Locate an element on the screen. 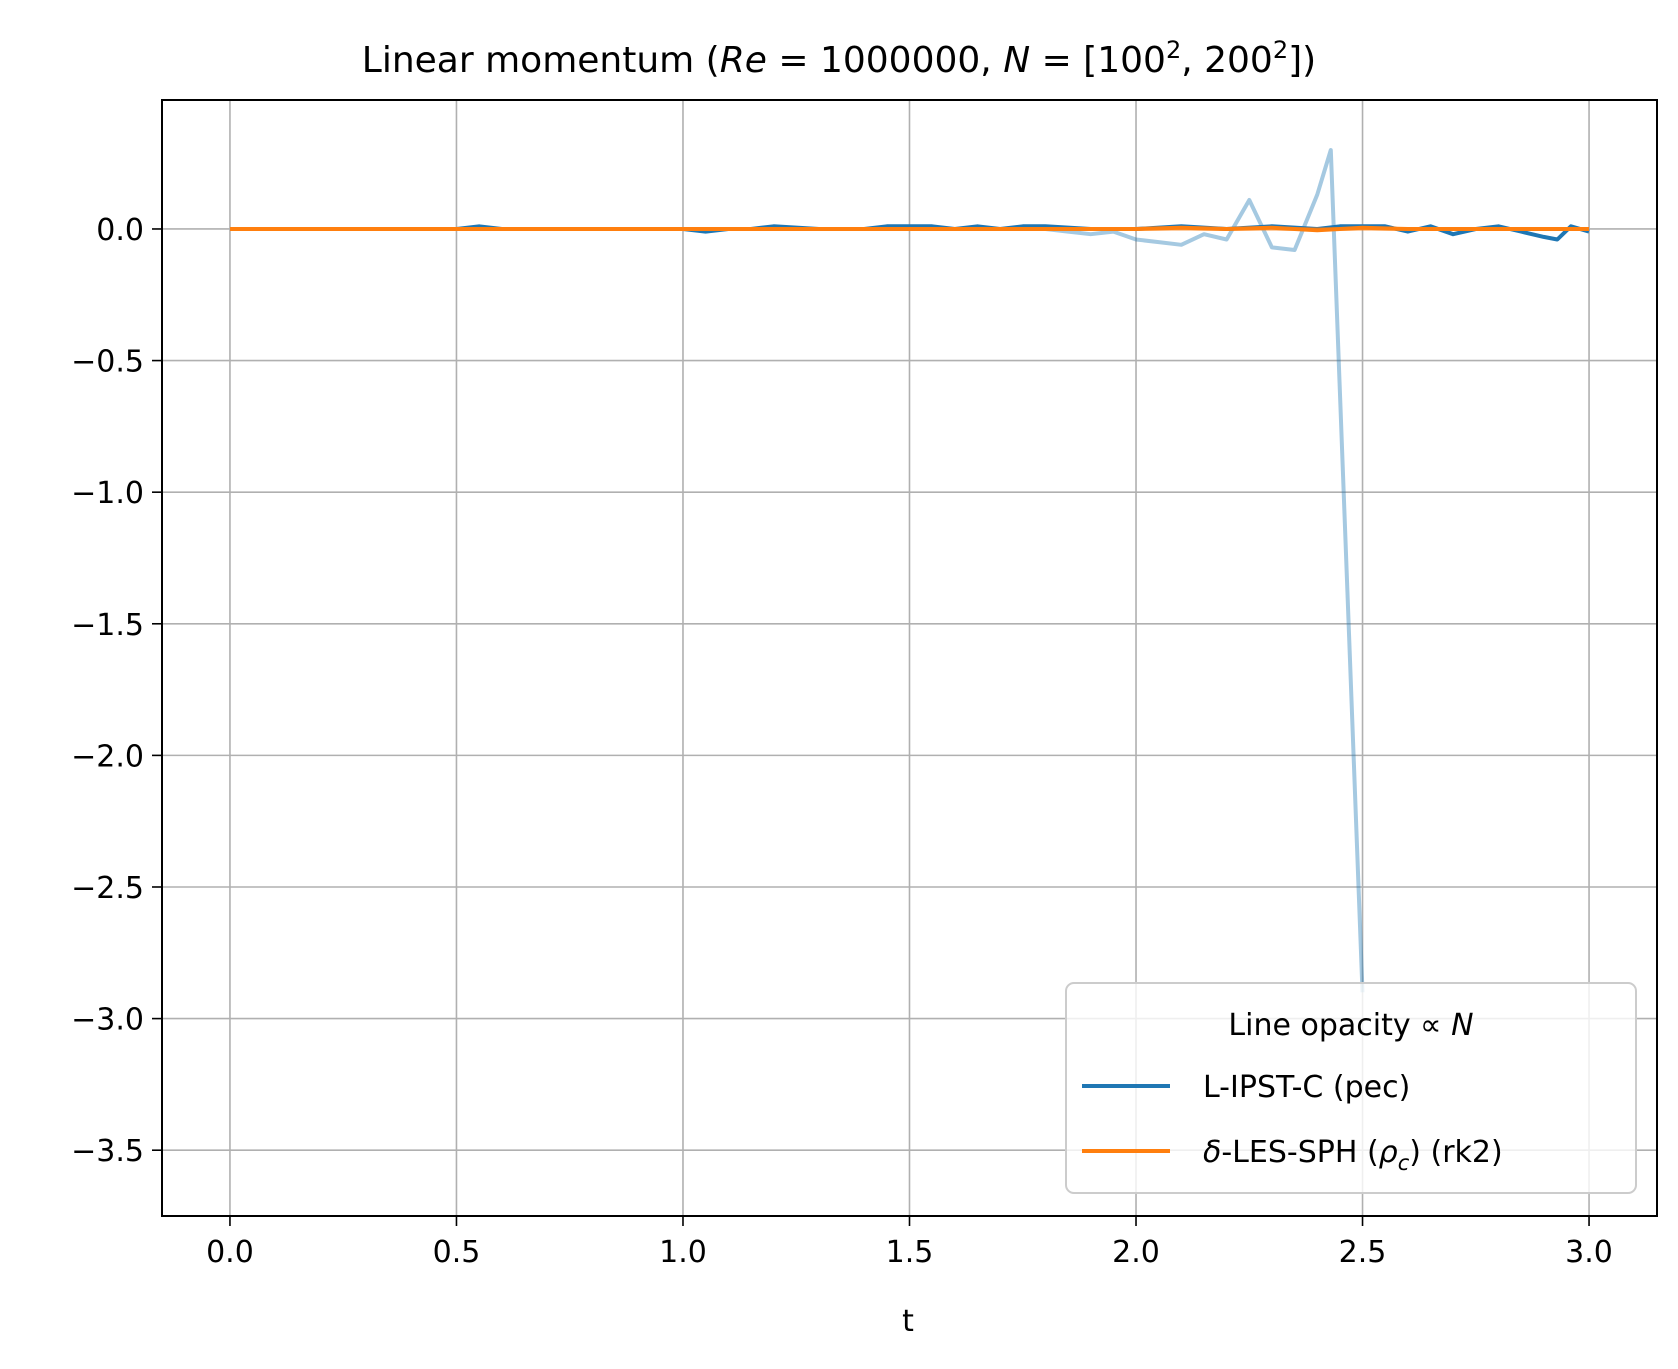 The image size is (1678, 1369). title-end: ]) is located at coordinates (1302, 60).